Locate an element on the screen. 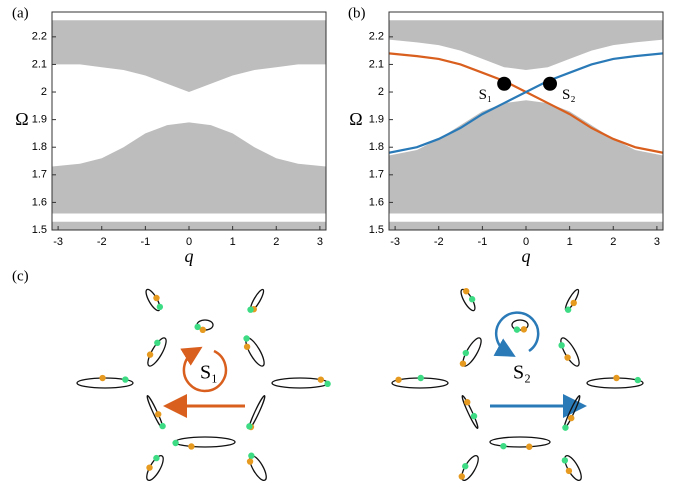  point-label: S₂ is located at coordinates (569, 95).